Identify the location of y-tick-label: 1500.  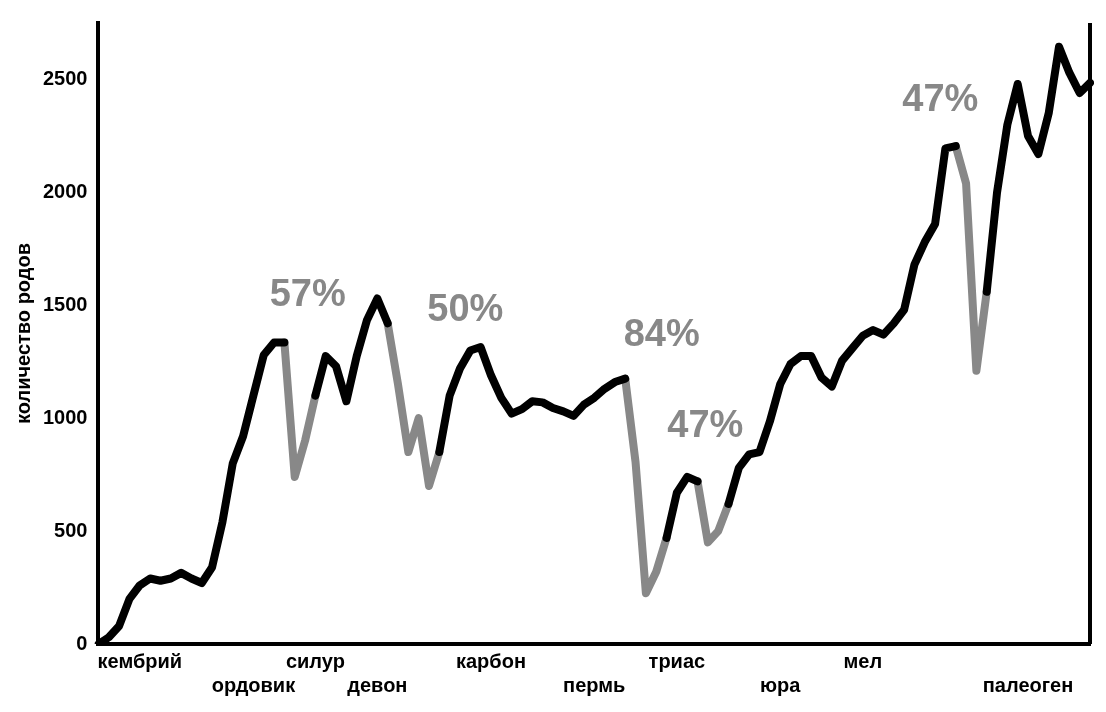
(65, 303).